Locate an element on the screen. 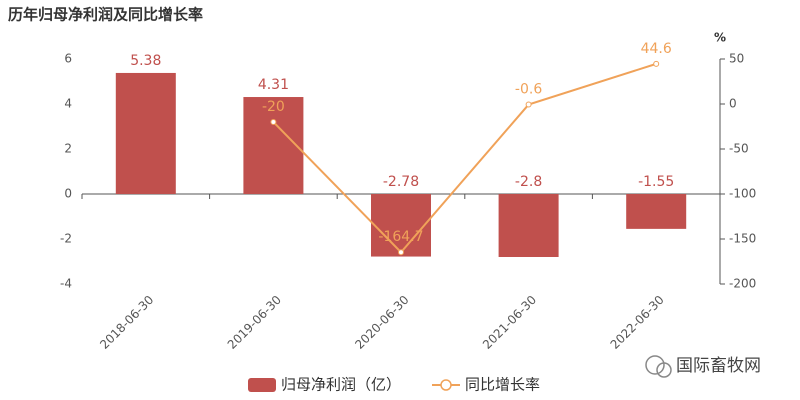 The width and height of the screenshot is (800, 400). y2-tick-label: 0 is located at coordinates (733, 104).